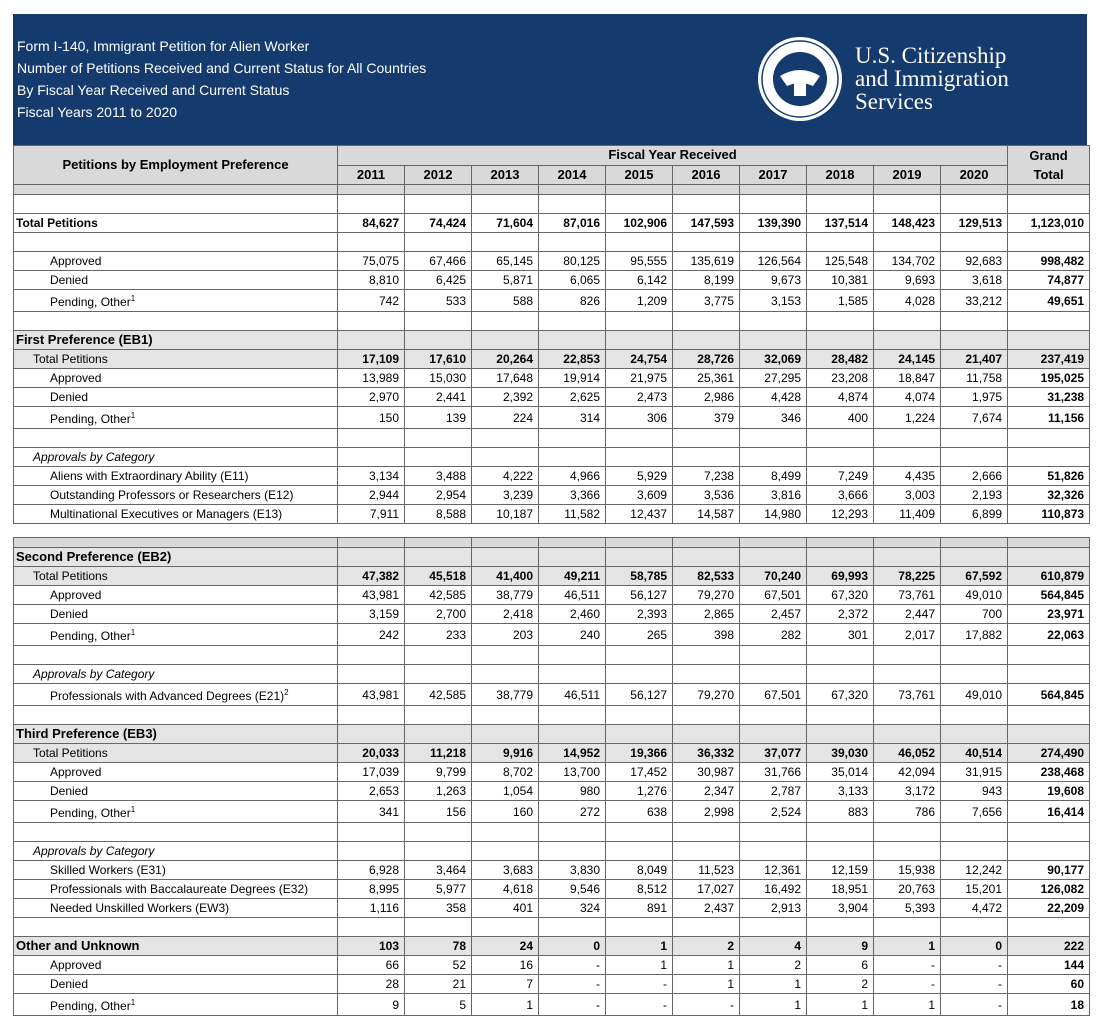 This screenshot has width=1100, height=1035. Describe the element at coordinates (572, 495) in the screenshot. I see `value-cell: 3,366` at that location.